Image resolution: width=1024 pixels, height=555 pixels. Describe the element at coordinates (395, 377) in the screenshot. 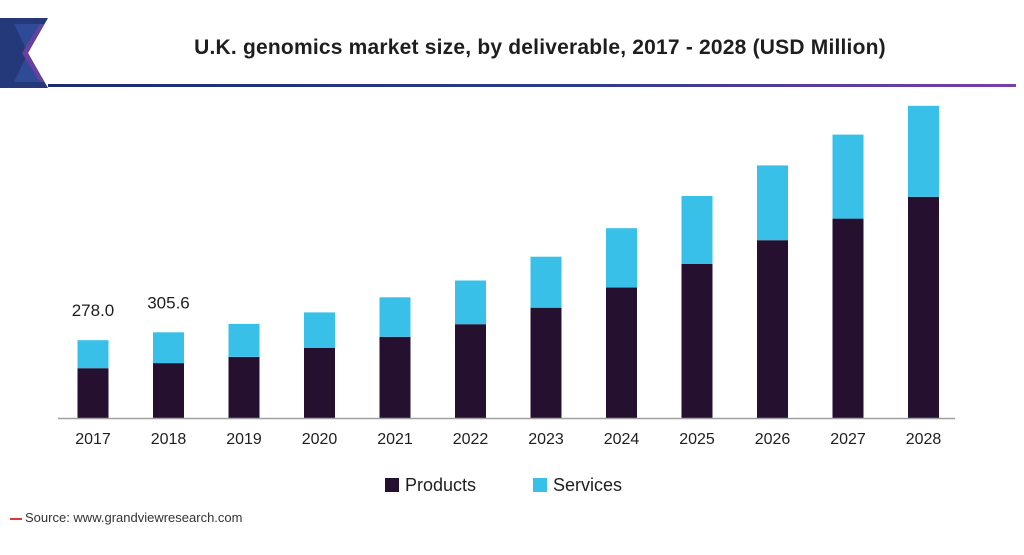

I see `bar-products-2021` at that location.